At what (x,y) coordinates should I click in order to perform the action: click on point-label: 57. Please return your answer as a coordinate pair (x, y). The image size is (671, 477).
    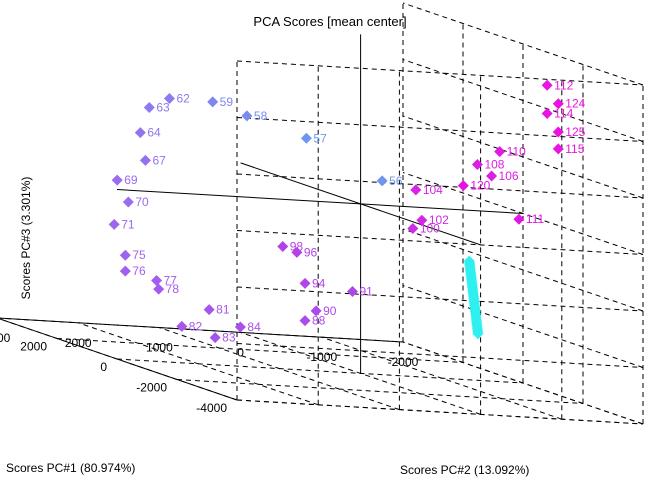
    Looking at the image, I should click on (320, 138).